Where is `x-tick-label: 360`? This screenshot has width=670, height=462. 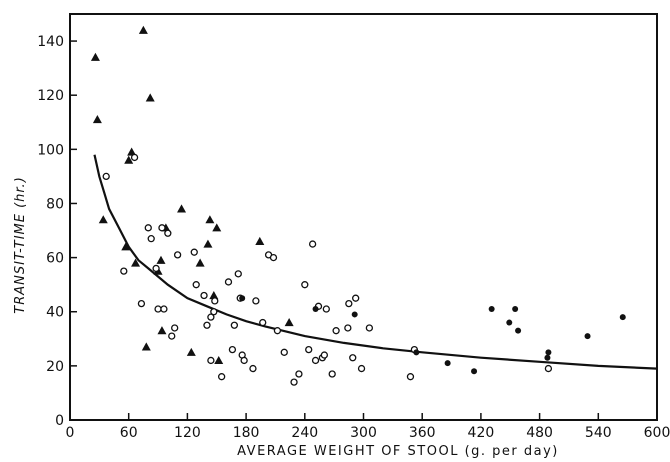
x-tick-label: 360 is located at coordinates (422, 433).